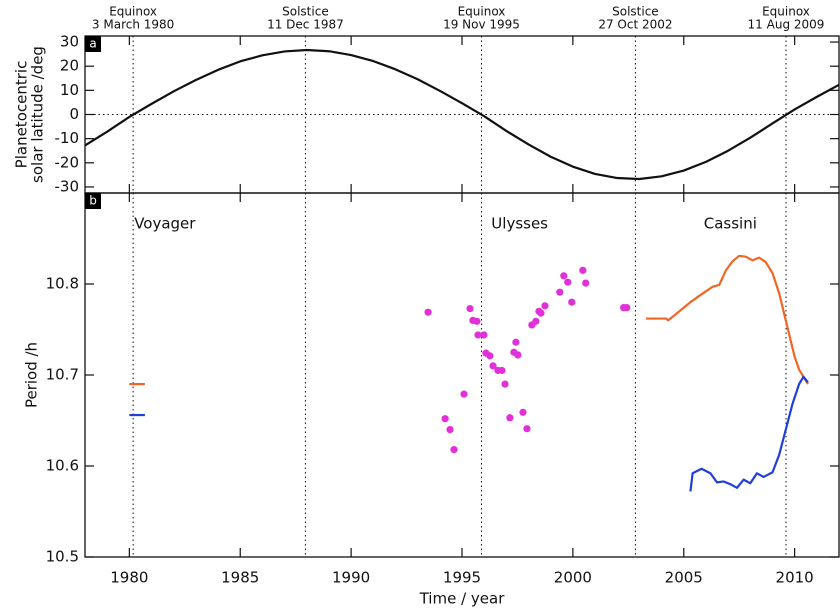 Image resolution: width=840 pixels, height=611 pixels. Describe the element at coordinates (519, 223) in the screenshot. I see `annotation: Ulysses` at that location.